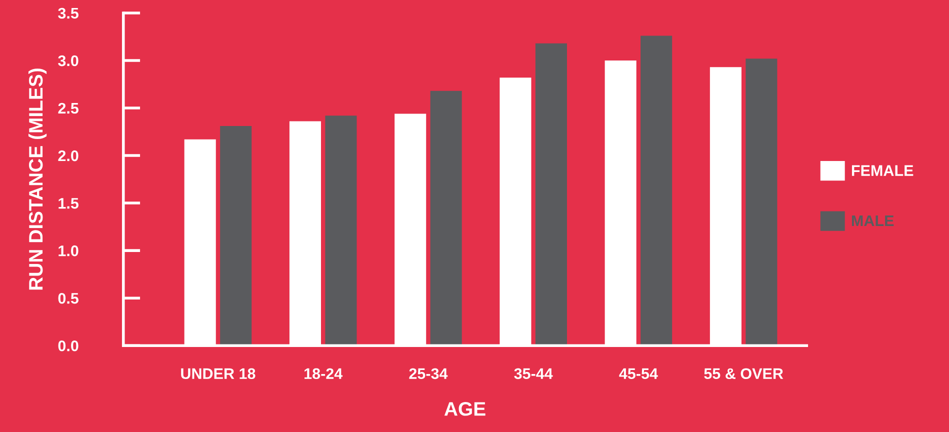  I want to click on x-tick-label: UNDER 18, so click(218, 374).